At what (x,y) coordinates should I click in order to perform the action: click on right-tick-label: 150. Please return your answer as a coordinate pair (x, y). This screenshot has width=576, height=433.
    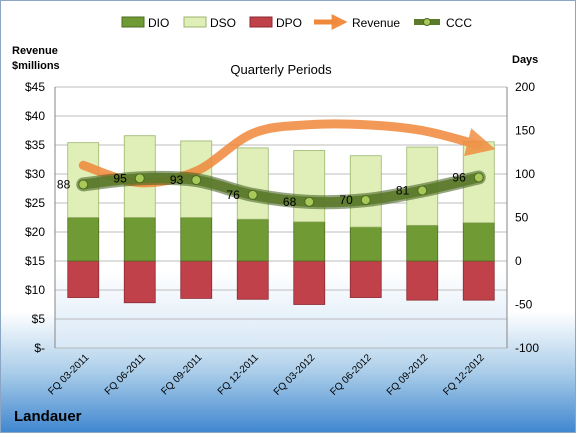
    Looking at the image, I should click on (525, 131).